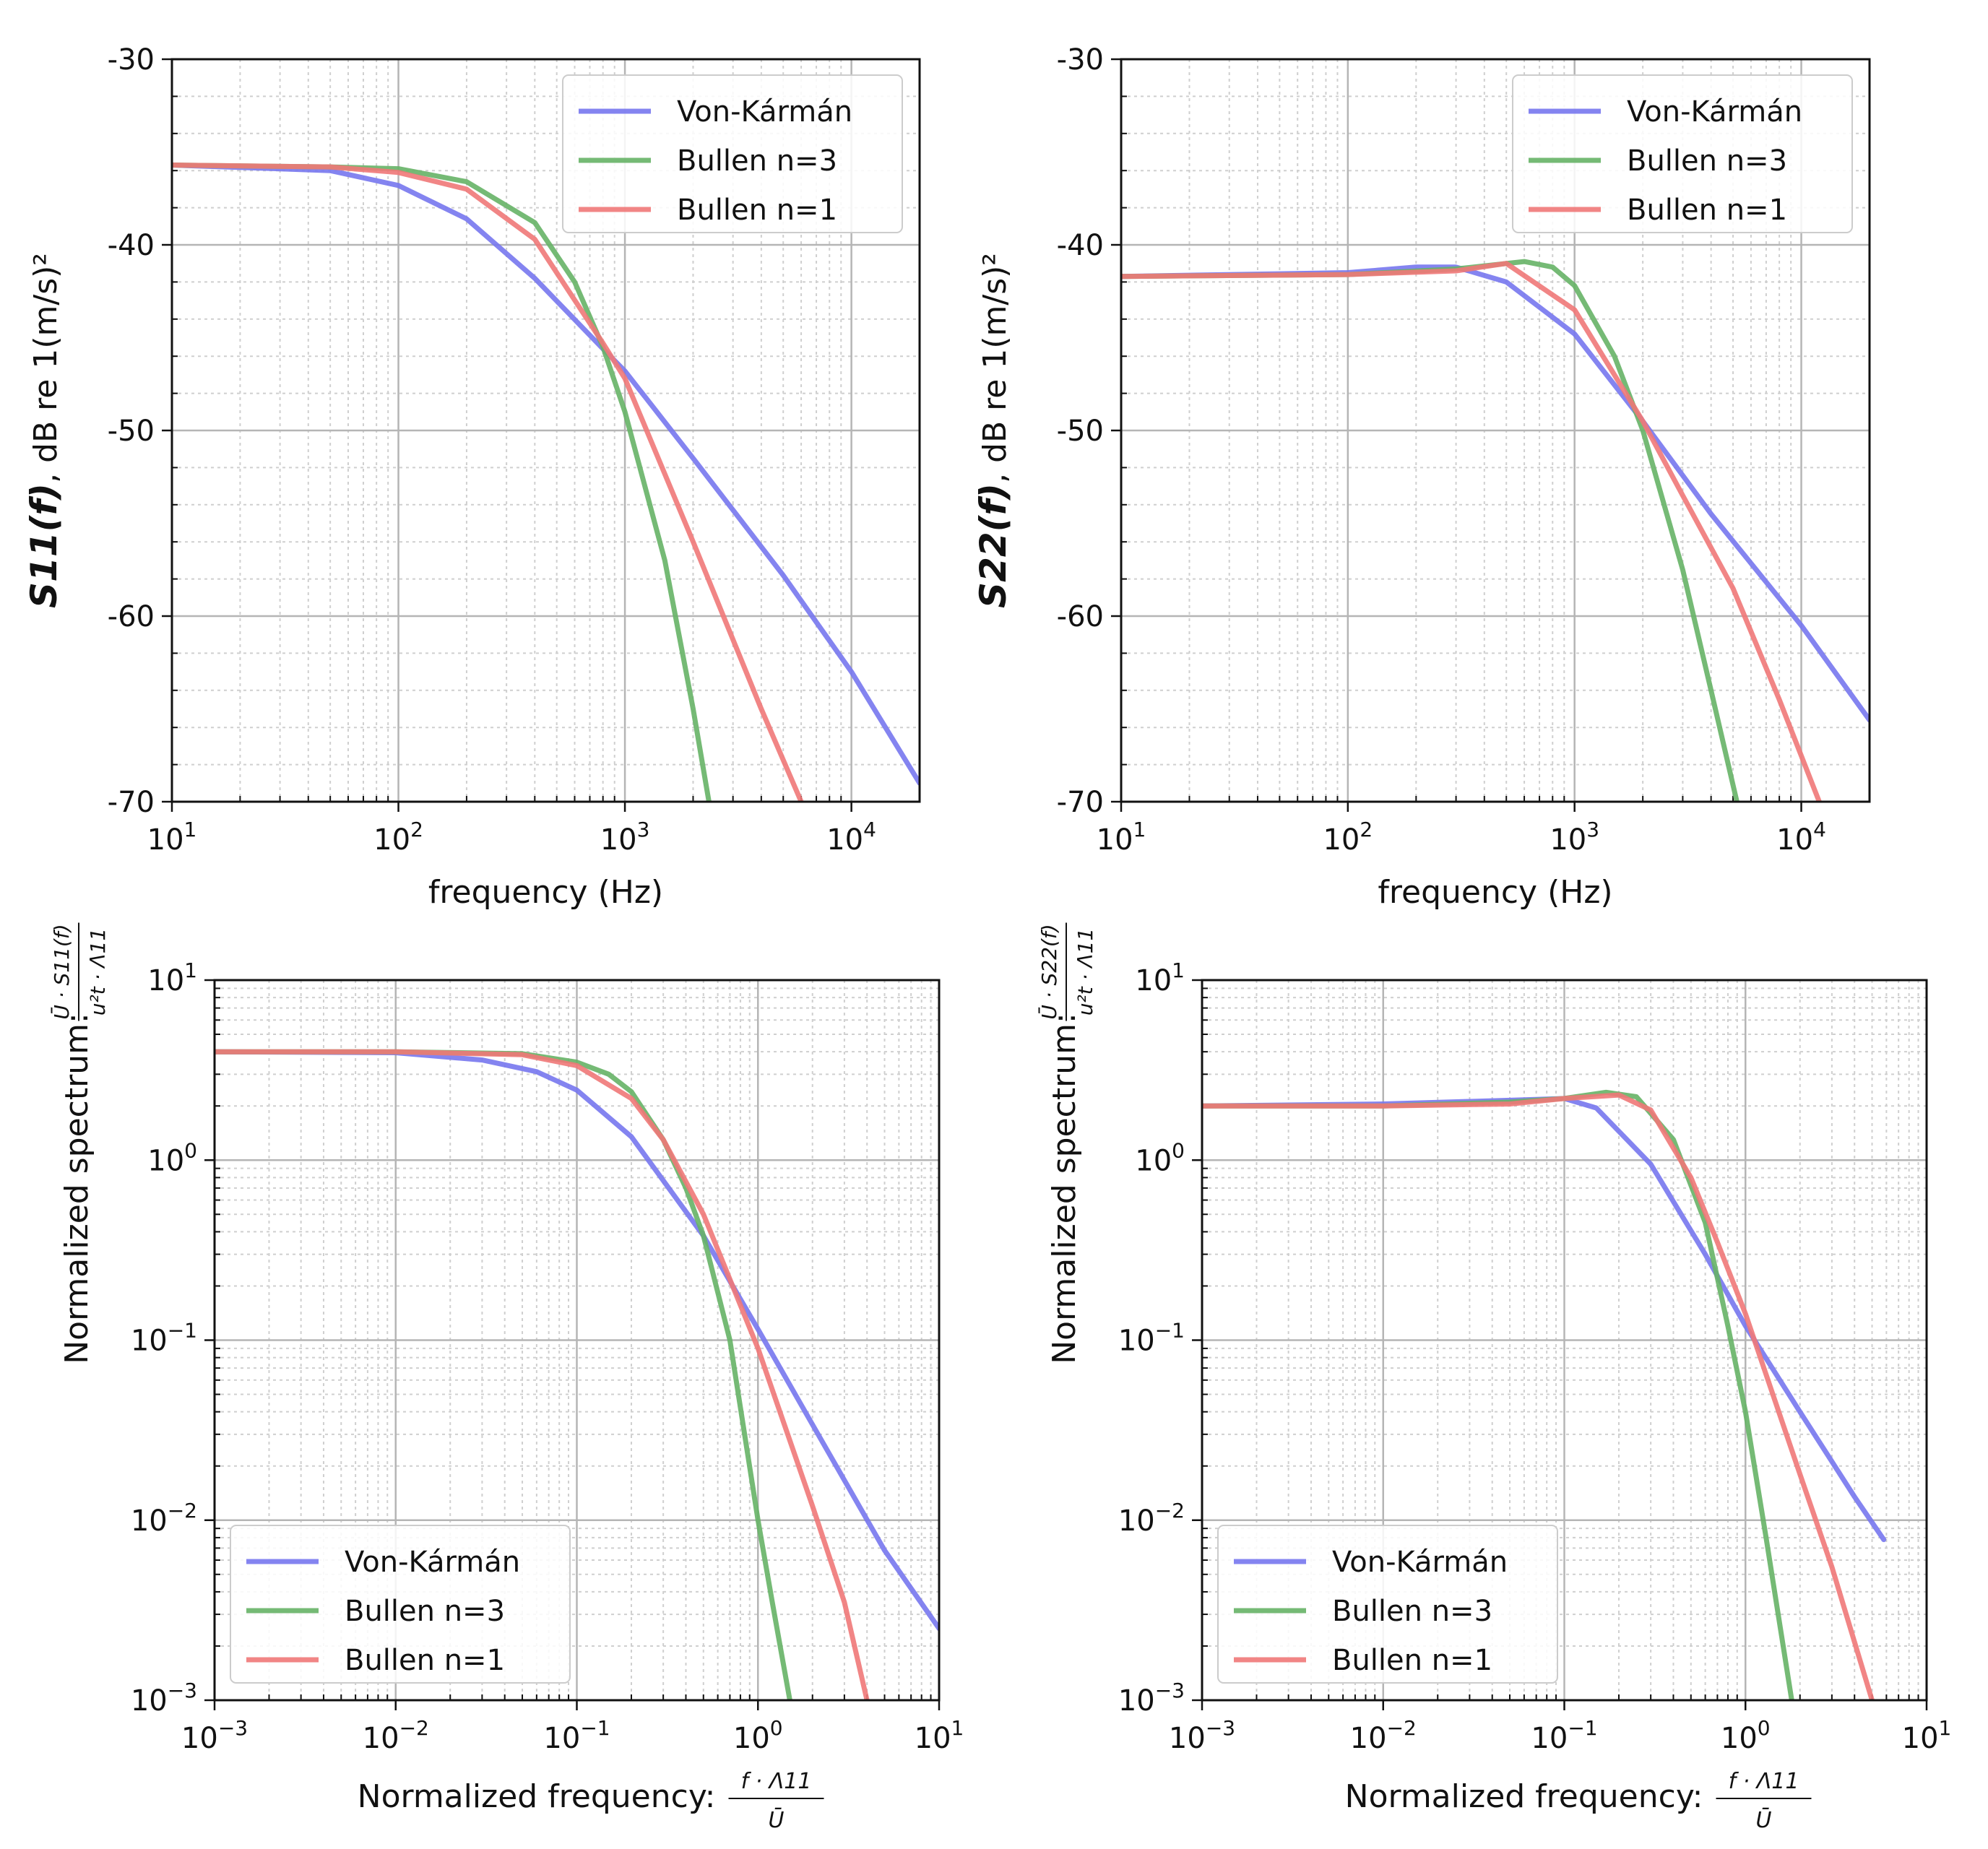  Describe the element at coordinates (1170, 1511) in the screenshot. I see `y-tick-label-exp: −2` at that location.